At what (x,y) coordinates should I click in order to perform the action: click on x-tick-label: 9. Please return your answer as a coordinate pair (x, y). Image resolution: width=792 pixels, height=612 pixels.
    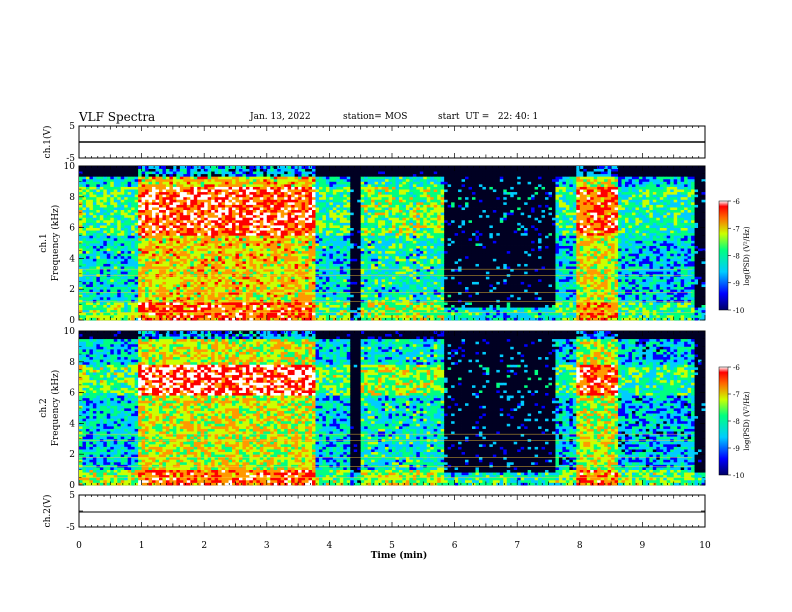
    Looking at the image, I should click on (643, 546).